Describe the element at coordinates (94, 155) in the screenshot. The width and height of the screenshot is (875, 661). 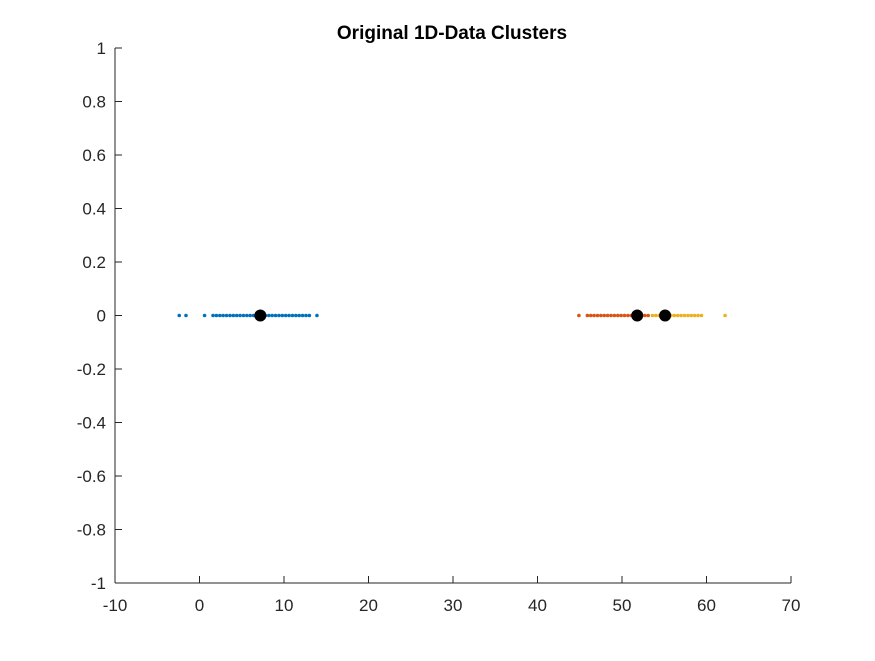
I see `y-tick-label: 0.6` at that location.